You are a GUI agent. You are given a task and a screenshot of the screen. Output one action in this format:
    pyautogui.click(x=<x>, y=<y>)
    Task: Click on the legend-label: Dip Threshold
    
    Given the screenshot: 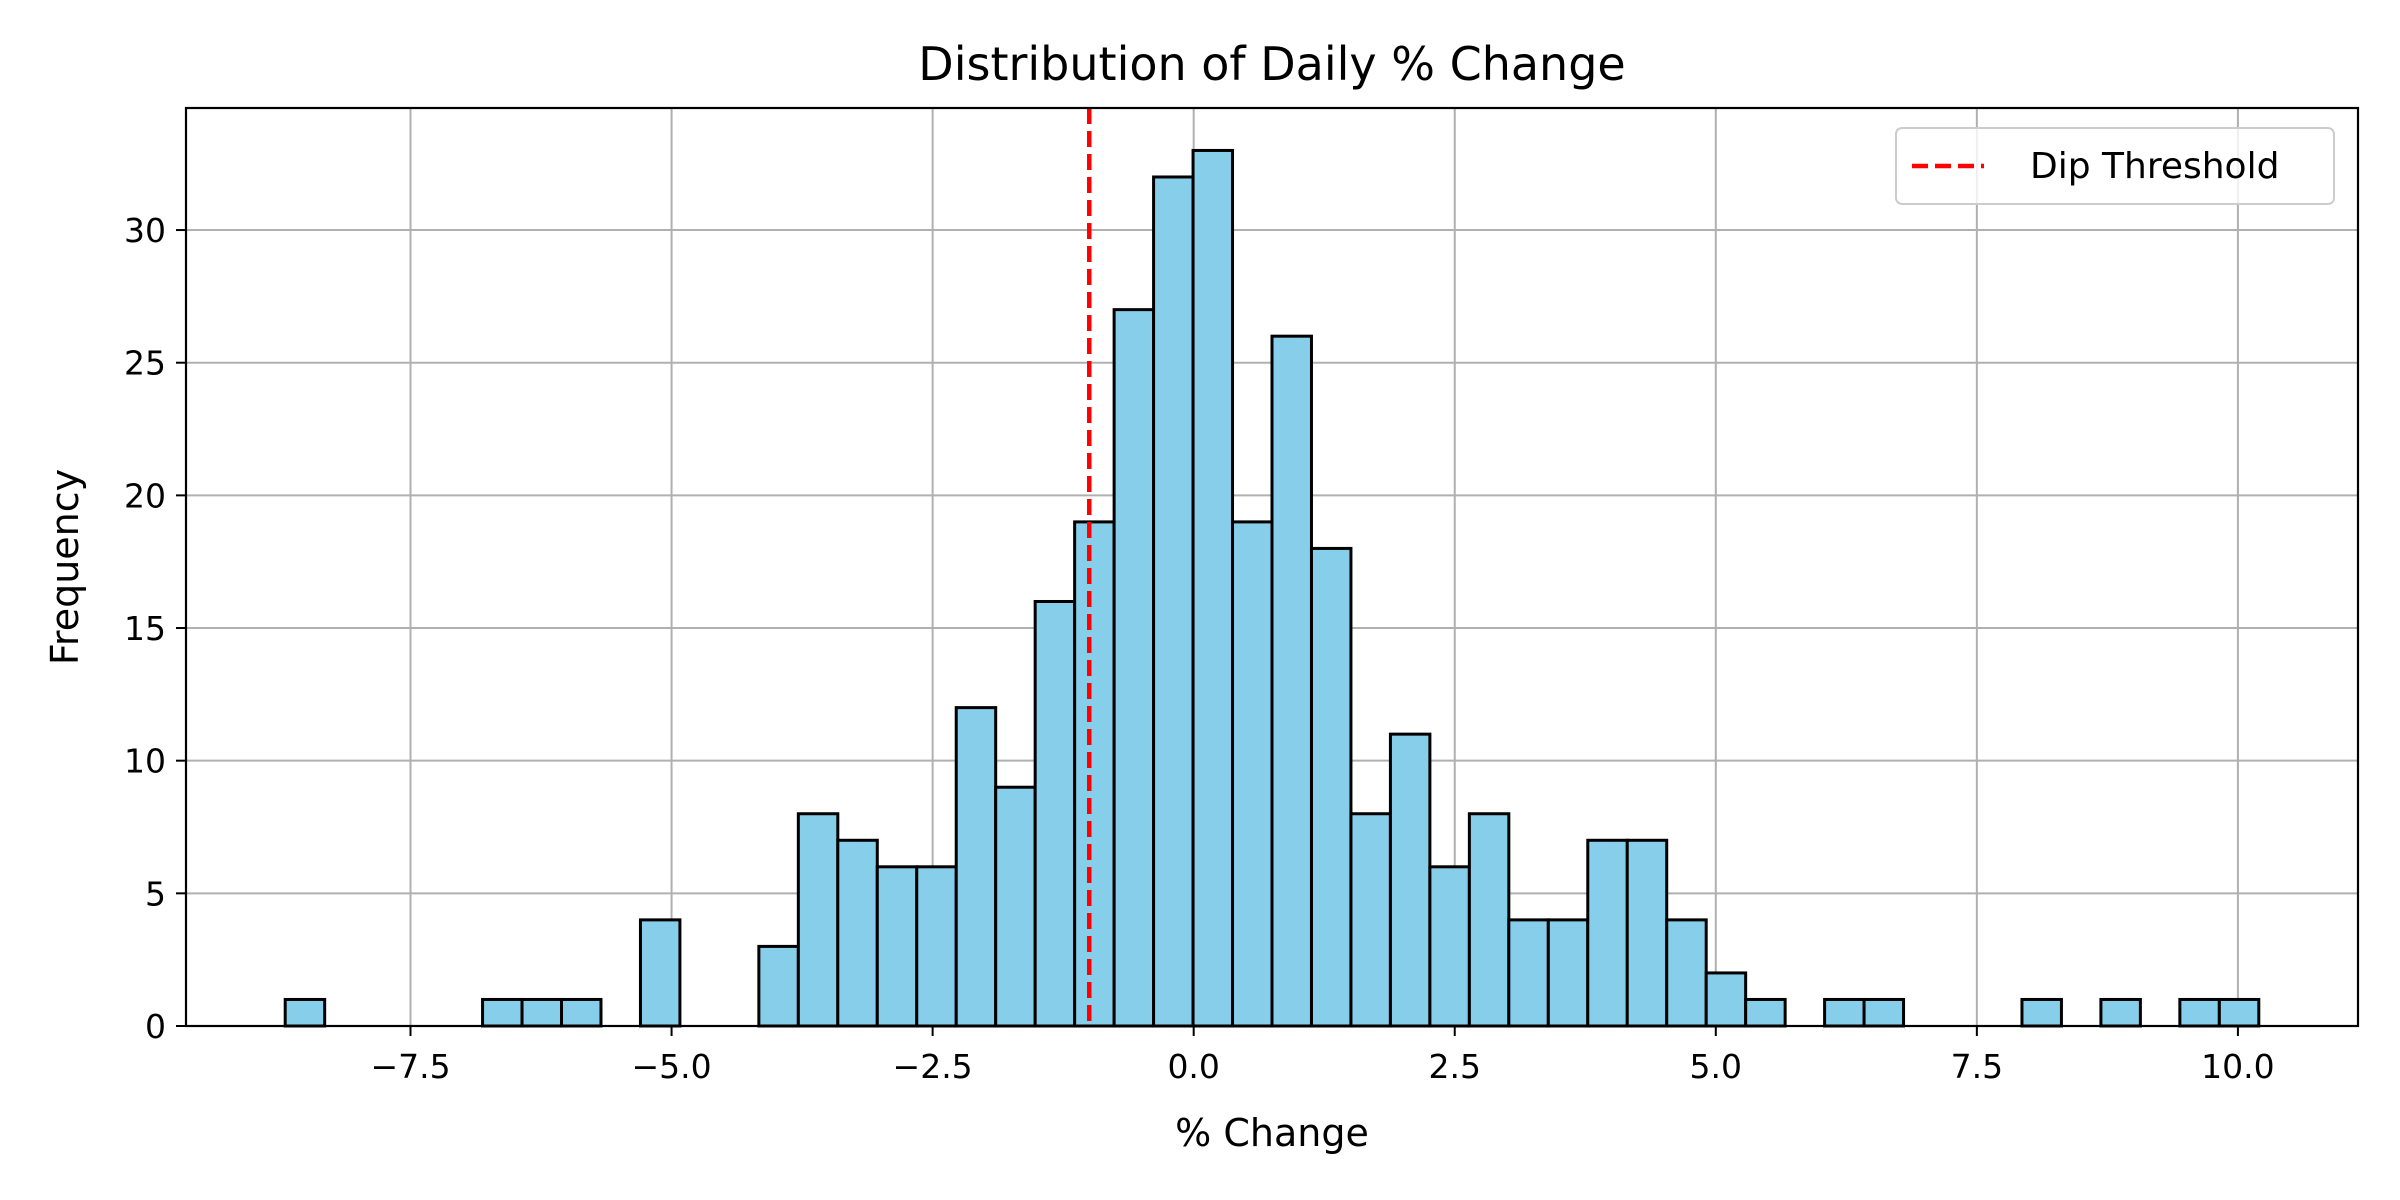 What is the action you would take?
    pyautogui.click(x=2154, y=166)
    